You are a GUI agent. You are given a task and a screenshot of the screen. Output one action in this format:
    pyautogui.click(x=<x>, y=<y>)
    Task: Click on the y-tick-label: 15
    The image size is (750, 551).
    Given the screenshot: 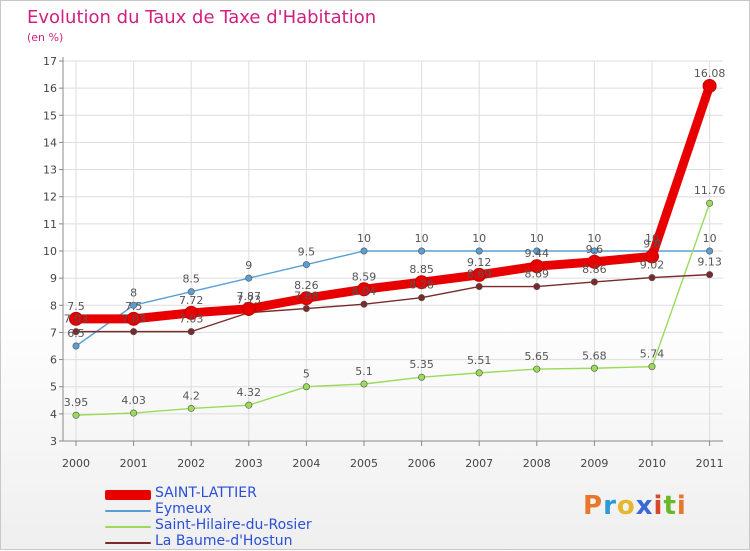 What is the action you would take?
    pyautogui.click(x=50, y=115)
    